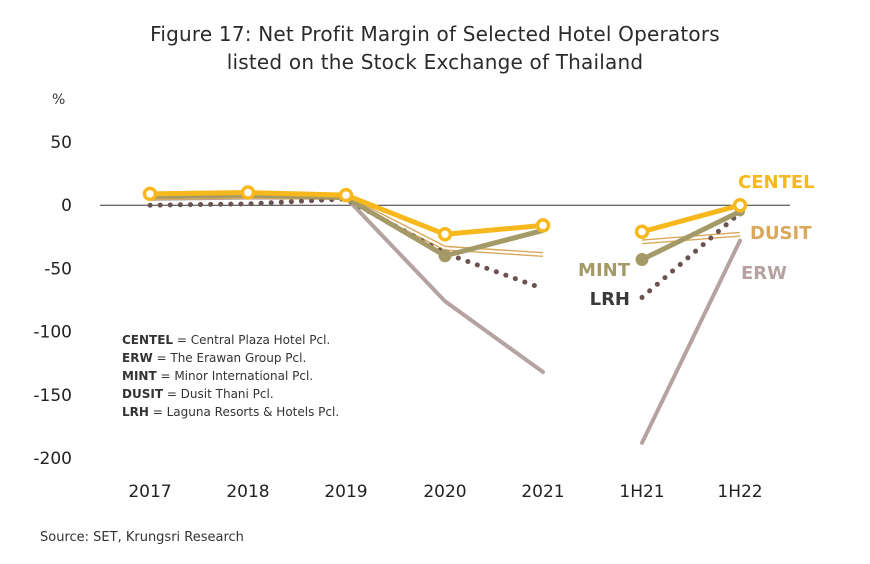 The image size is (870, 564). What do you see at coordinates (435, 62) in the screenshot?
I see `chart-title-line2: listed on the Stock Exchange of Thailand` at bounding box center [435, 62].